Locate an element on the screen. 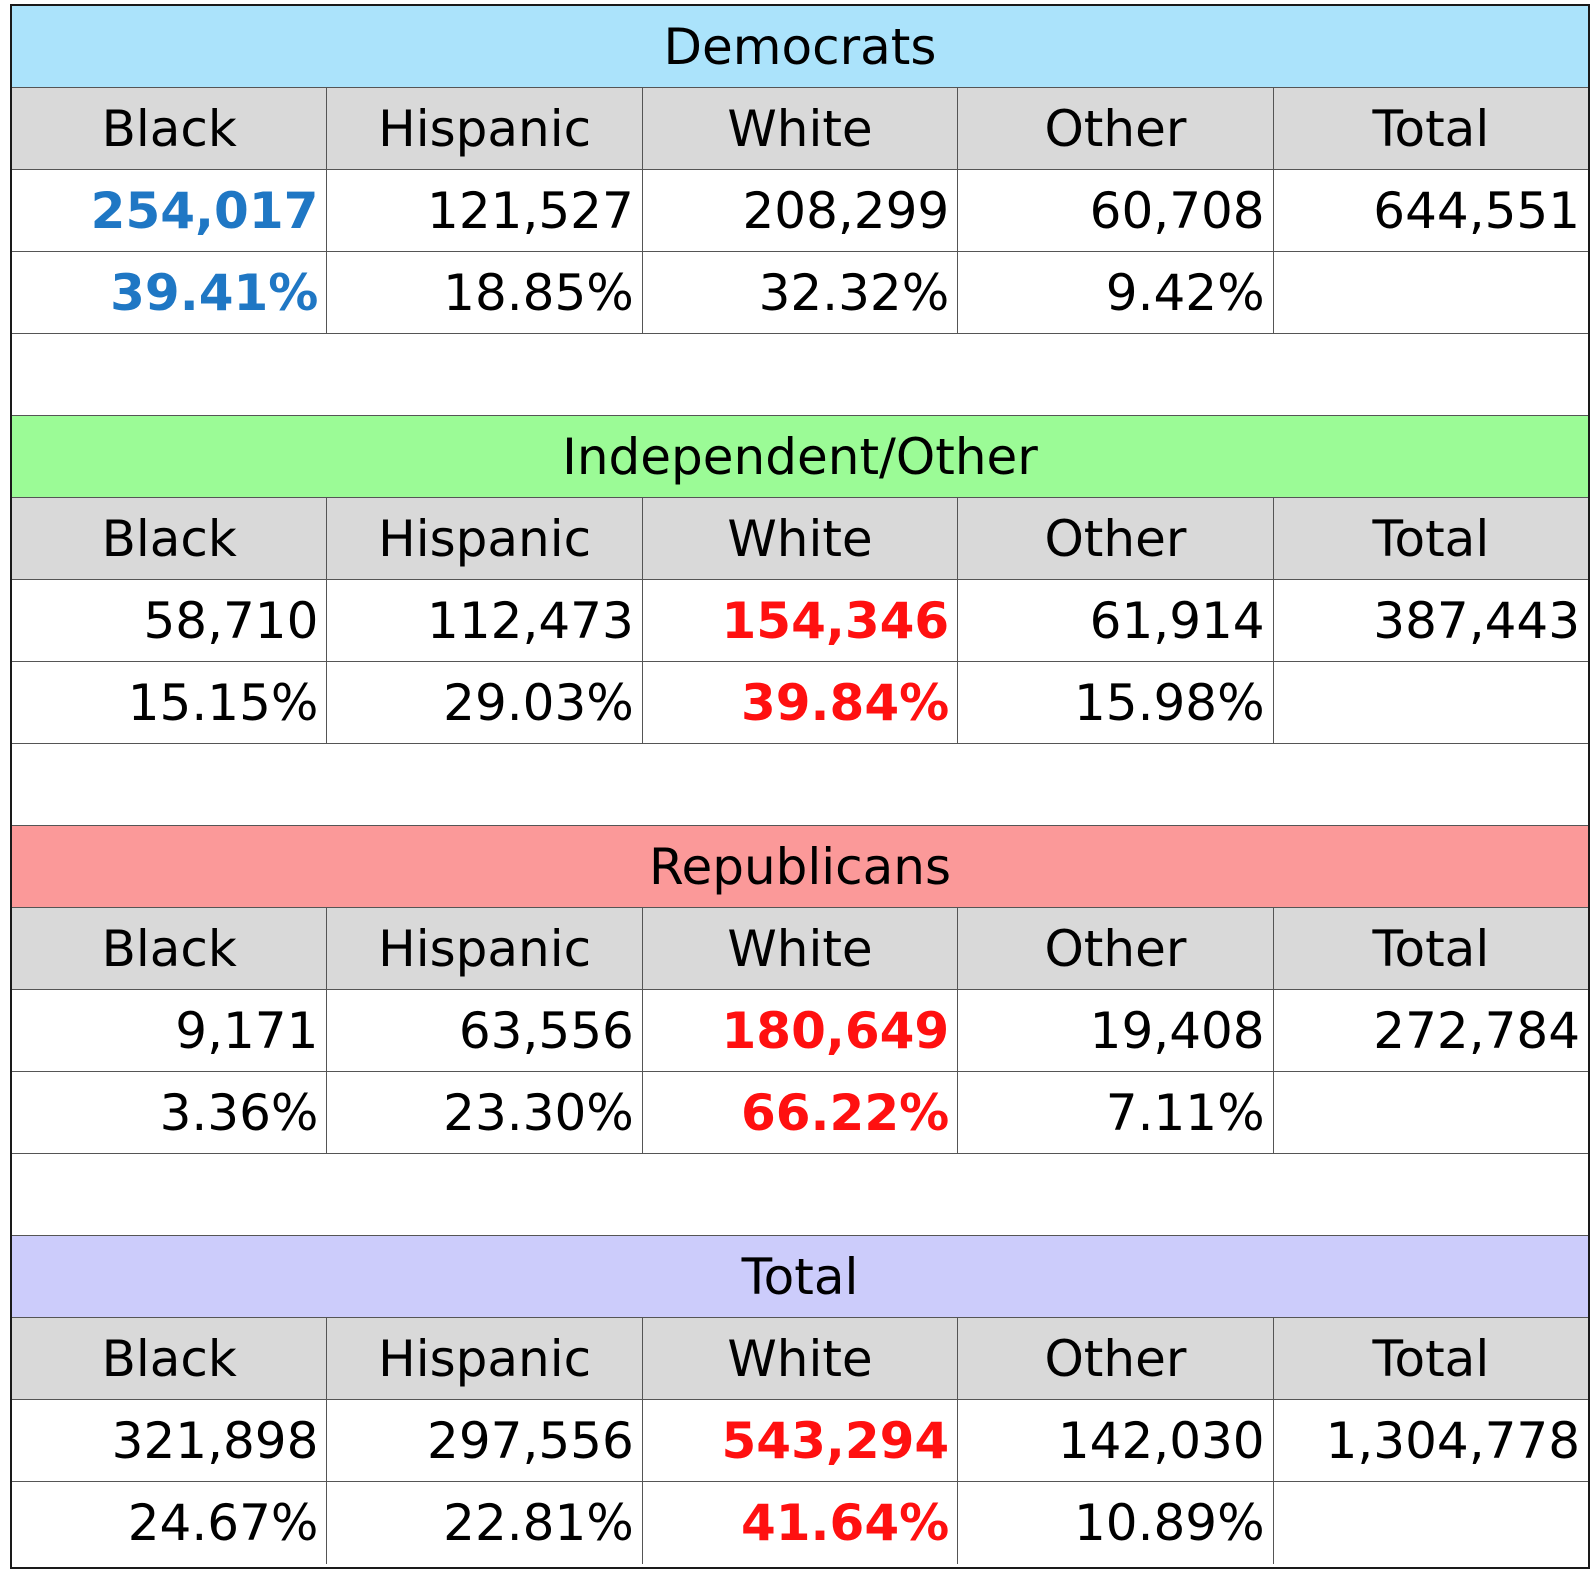 This screenshot has width=1595, height=1575. percent-row: 39.41% 18.85% 32.32% 9.42% is located at coordinates (800, 293).